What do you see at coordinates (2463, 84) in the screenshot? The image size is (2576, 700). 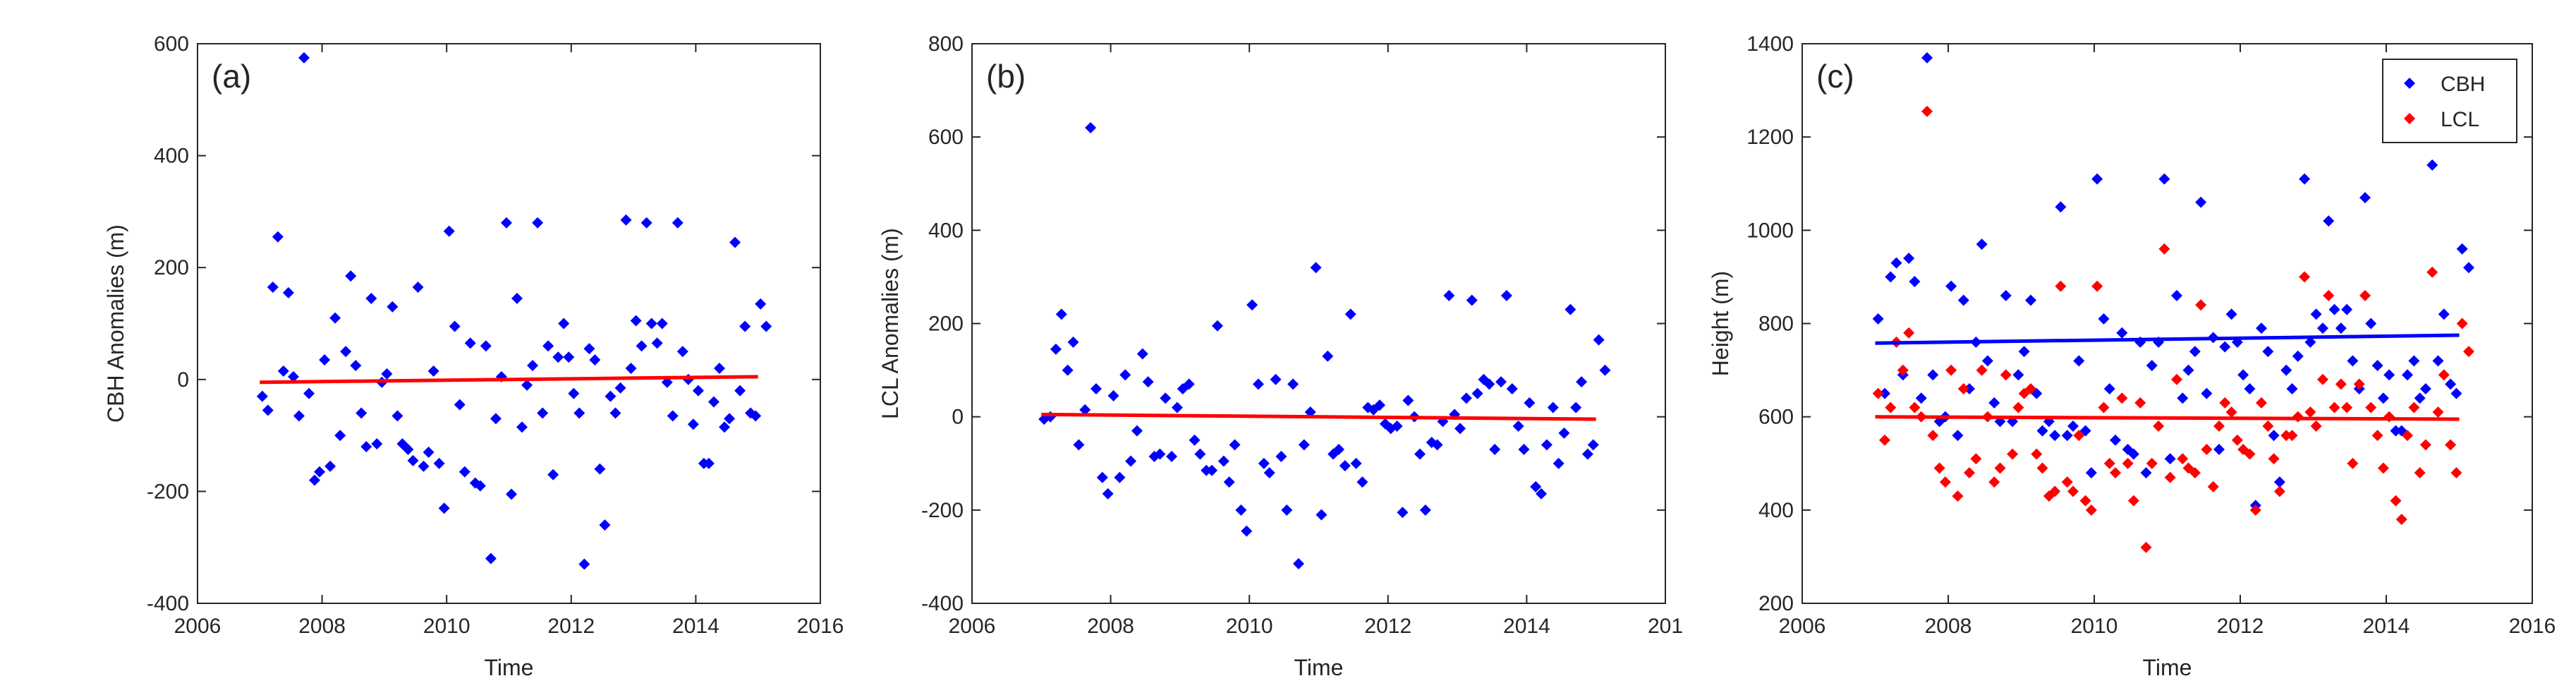 I see `cbh-legend-label: CBH` at bounding box center [2463, 84].